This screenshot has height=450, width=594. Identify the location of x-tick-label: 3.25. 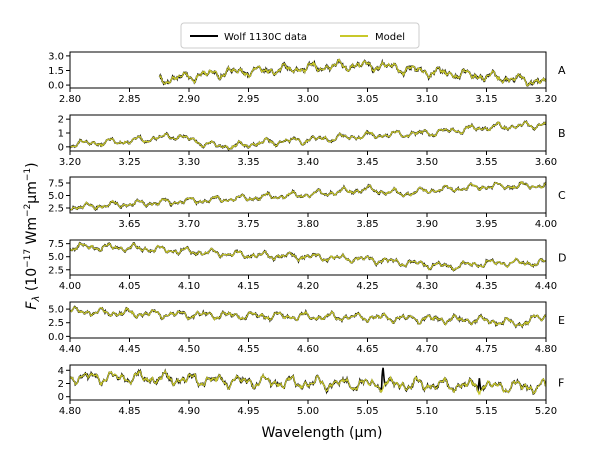
(129, 162).